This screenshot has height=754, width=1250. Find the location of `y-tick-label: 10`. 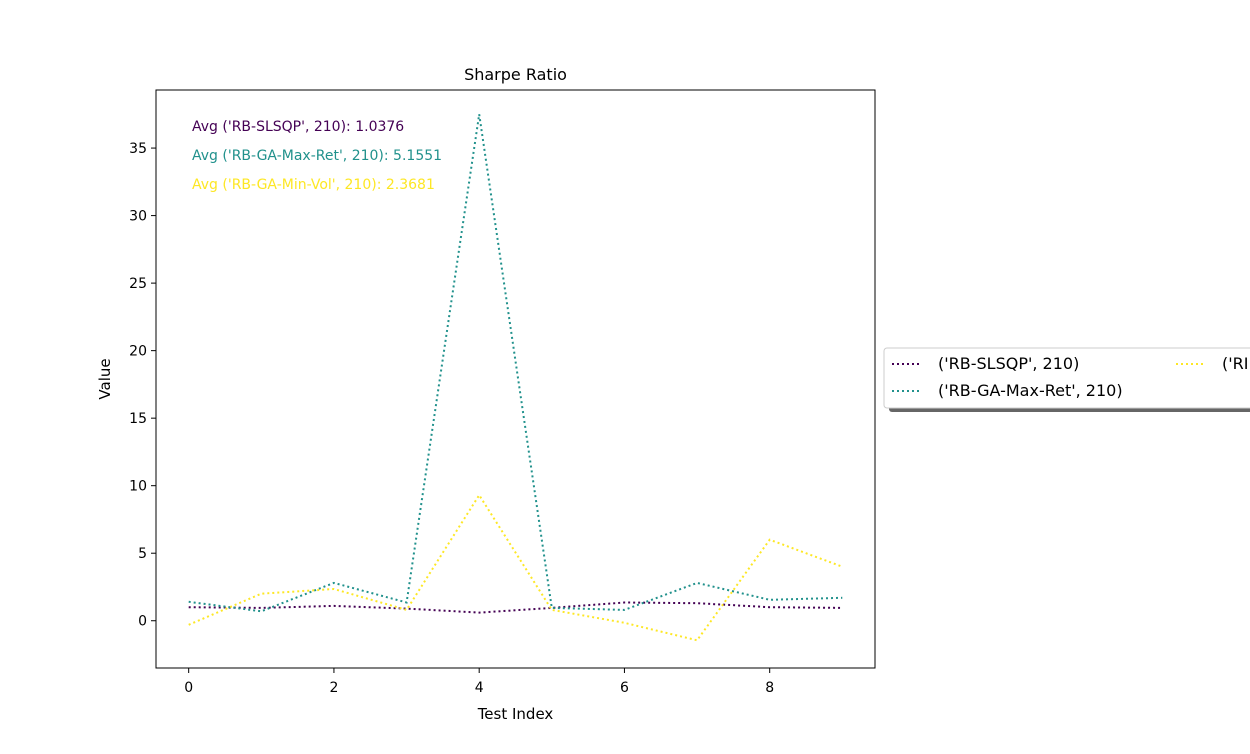

y-tick-label: 10 is located at coordinates (138, 487).